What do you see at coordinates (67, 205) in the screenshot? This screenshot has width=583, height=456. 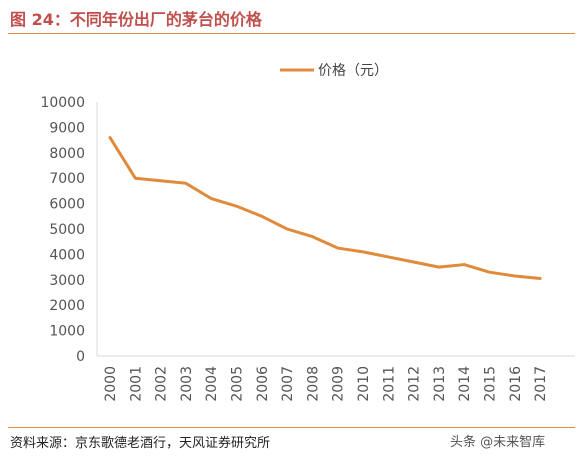 I see `y-tick-label: 6000` at bounding box center [67, 205].